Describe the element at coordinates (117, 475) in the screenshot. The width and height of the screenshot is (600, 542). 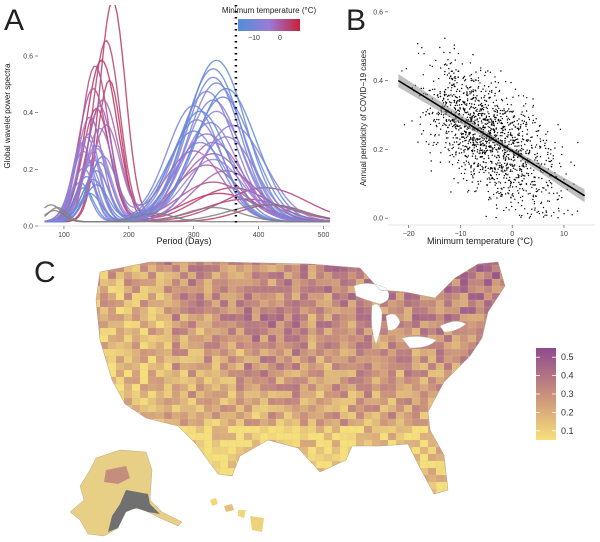
I see `alaska-purple-region` at that location.